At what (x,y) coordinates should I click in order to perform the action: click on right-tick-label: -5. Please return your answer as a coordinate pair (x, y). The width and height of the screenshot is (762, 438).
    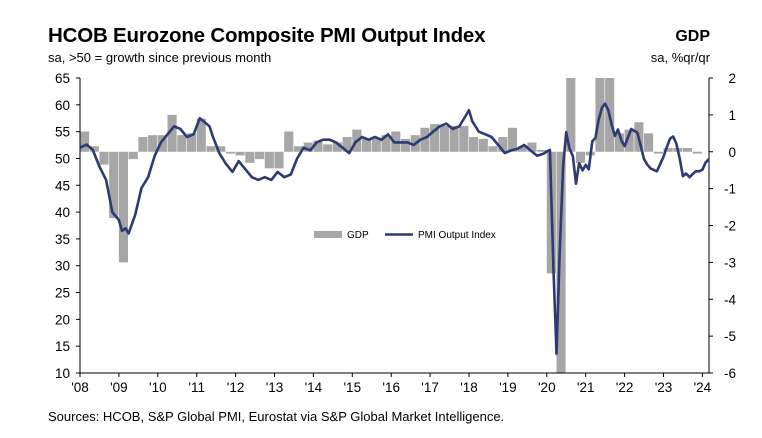
    Looking at the image, I should click on (730, 336).